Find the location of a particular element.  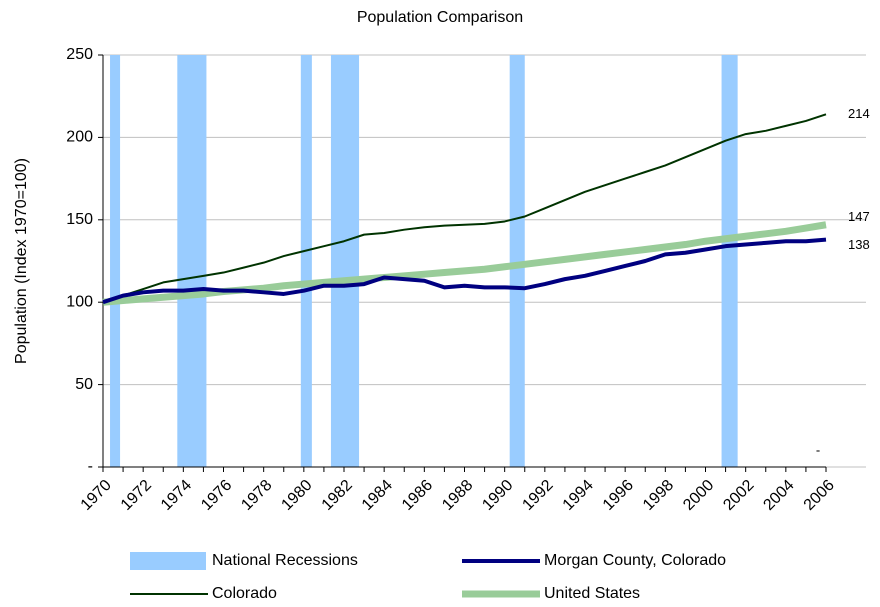

legend-label: Morgan County, Colorado is located at coordinates (635, 560).